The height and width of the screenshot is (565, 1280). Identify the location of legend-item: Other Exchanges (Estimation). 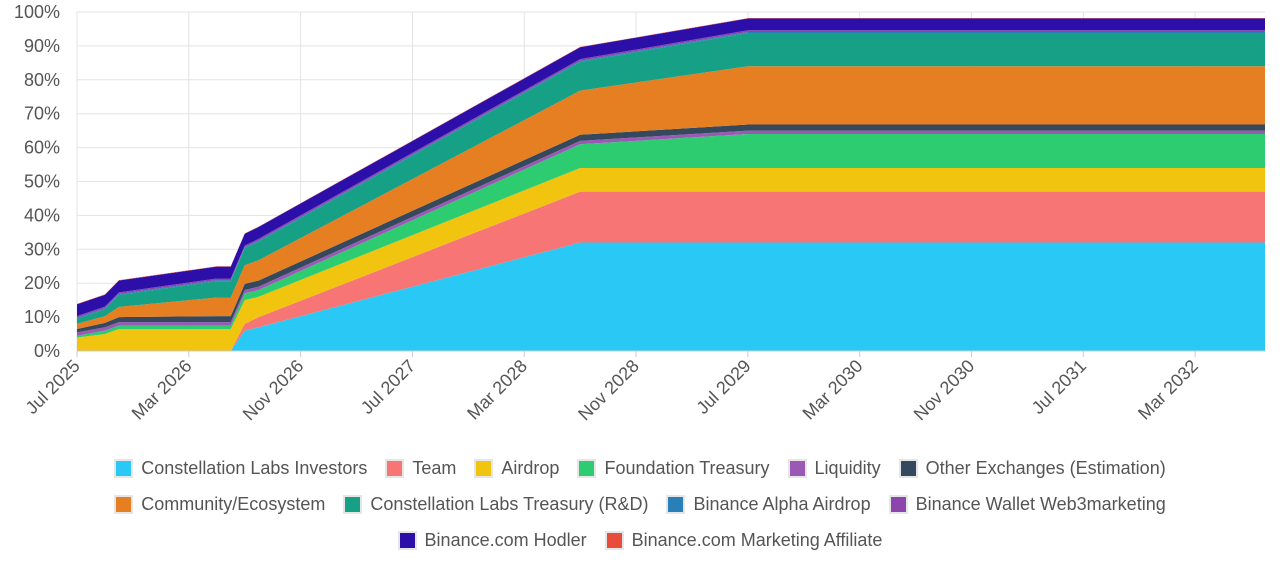
(1032, 468).